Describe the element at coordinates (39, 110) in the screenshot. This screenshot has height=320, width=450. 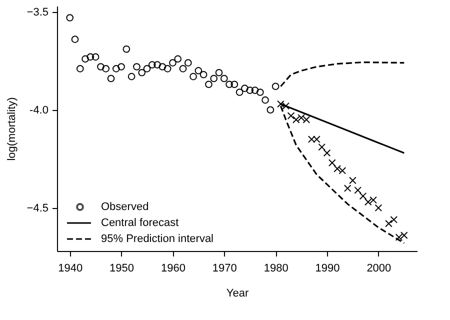
I see `y-tick-label: -4.0` at that location.